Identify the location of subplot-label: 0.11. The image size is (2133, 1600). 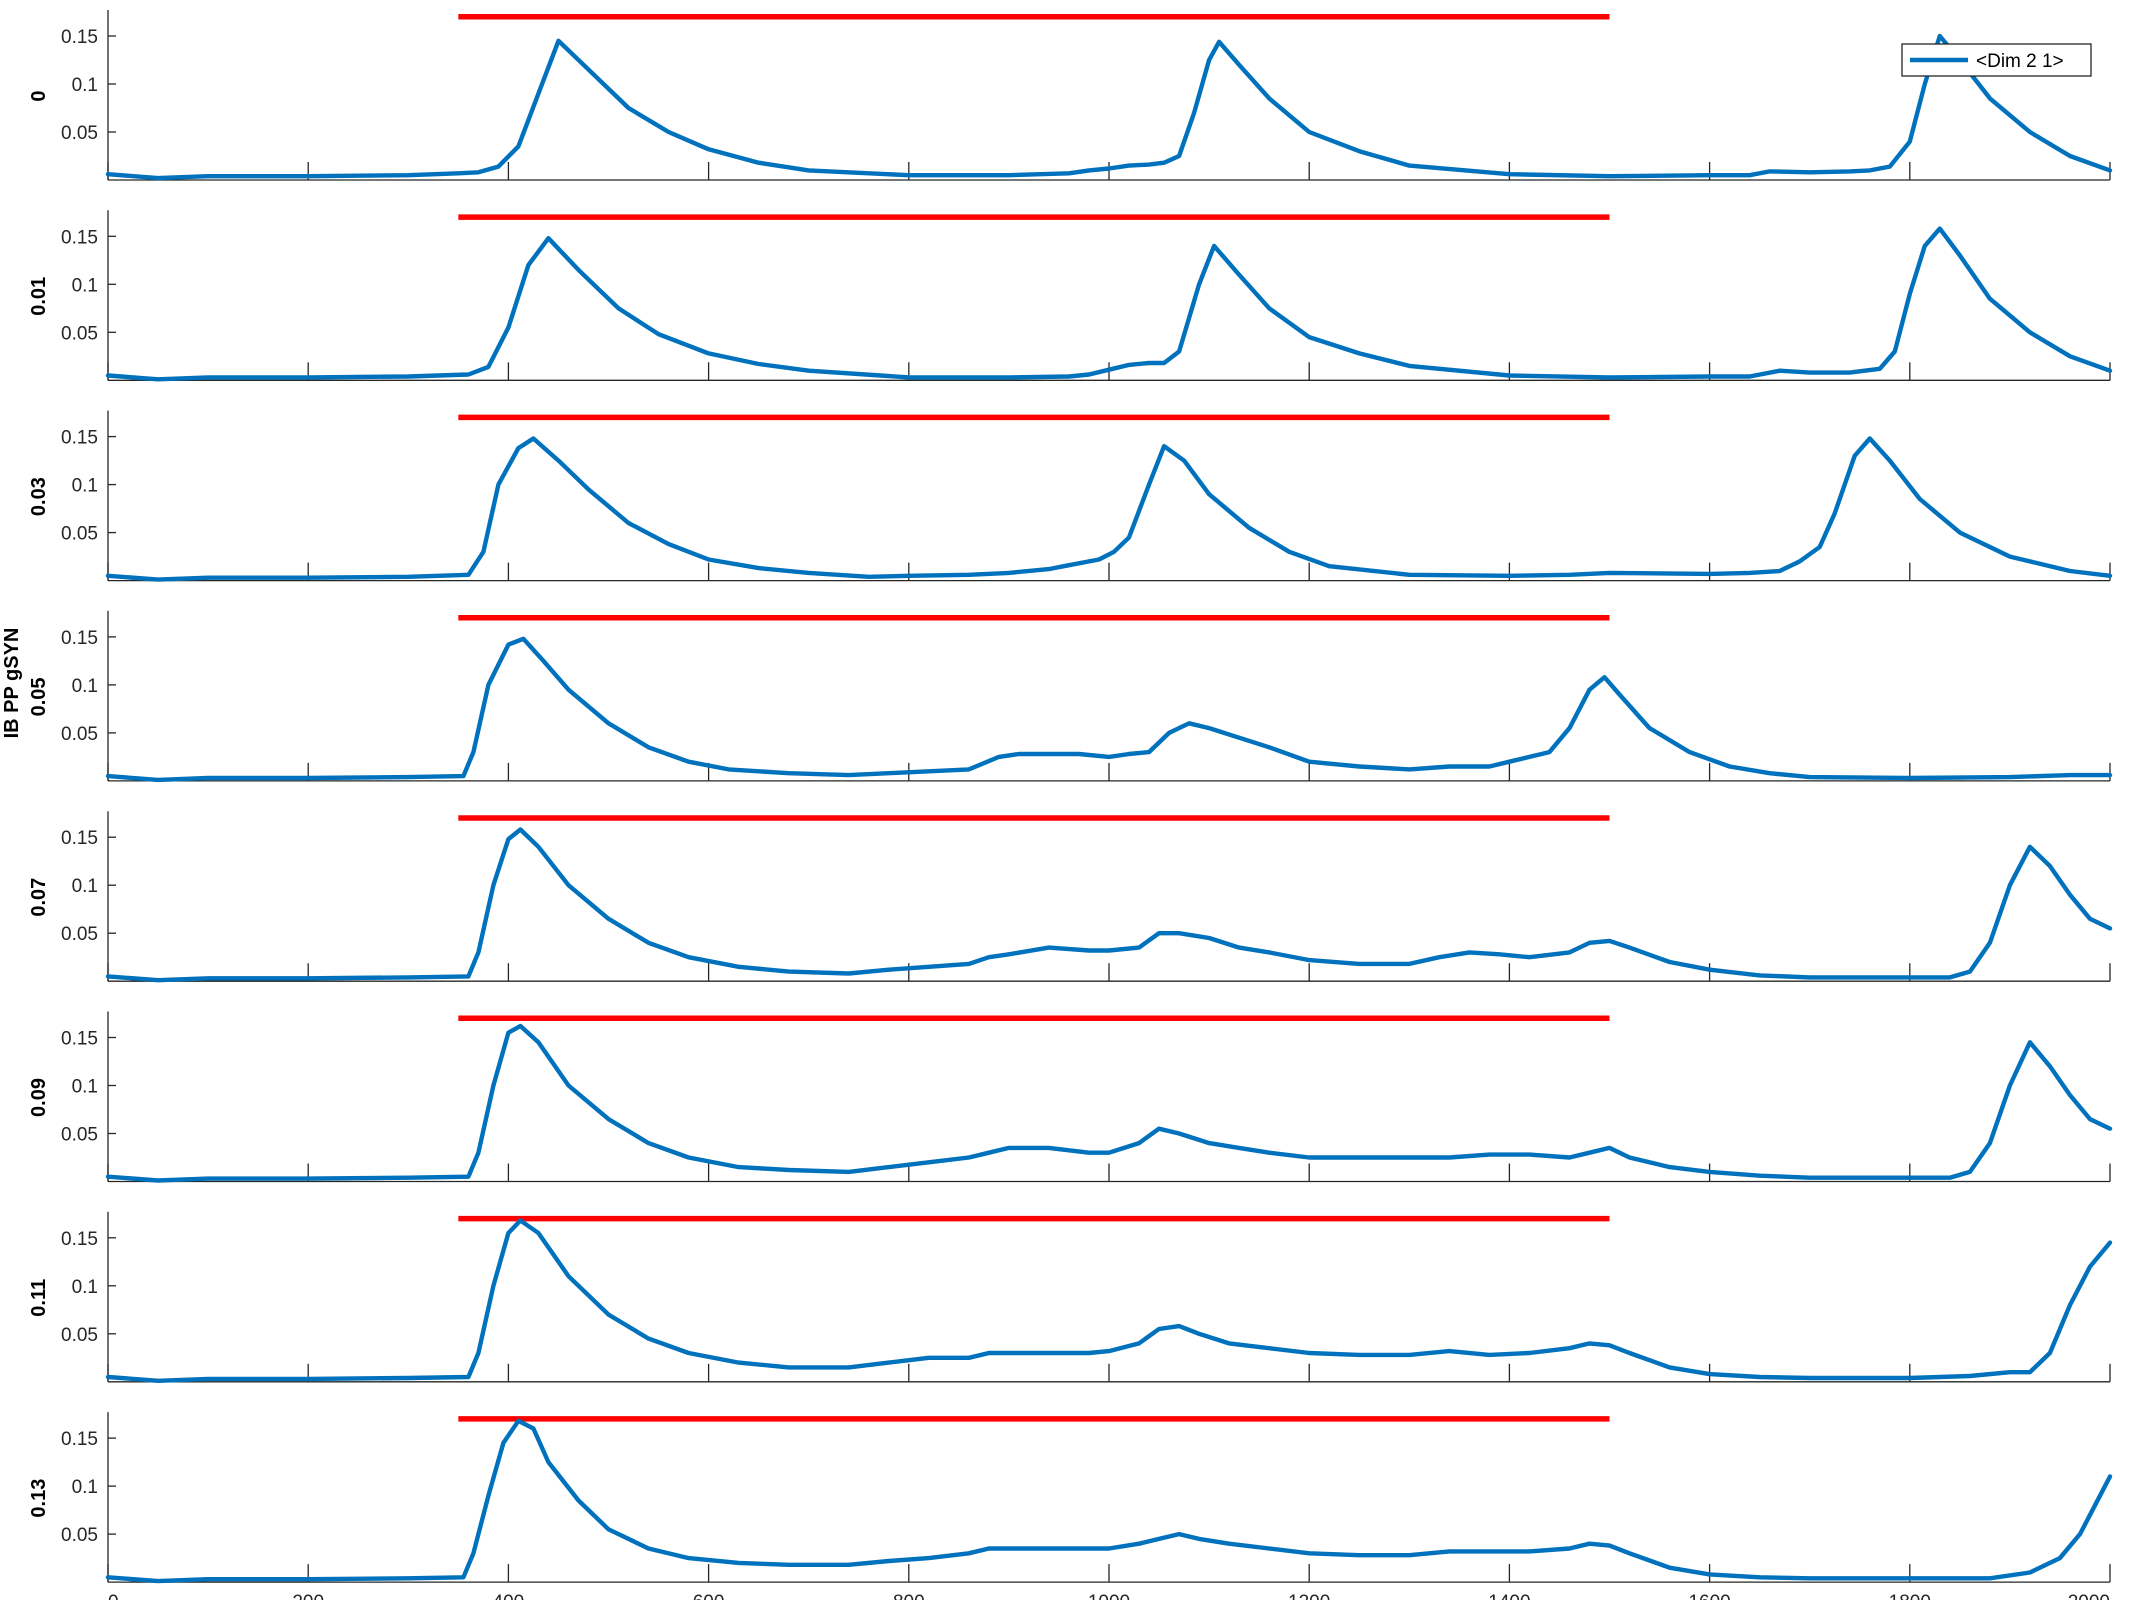
(39, 1298).